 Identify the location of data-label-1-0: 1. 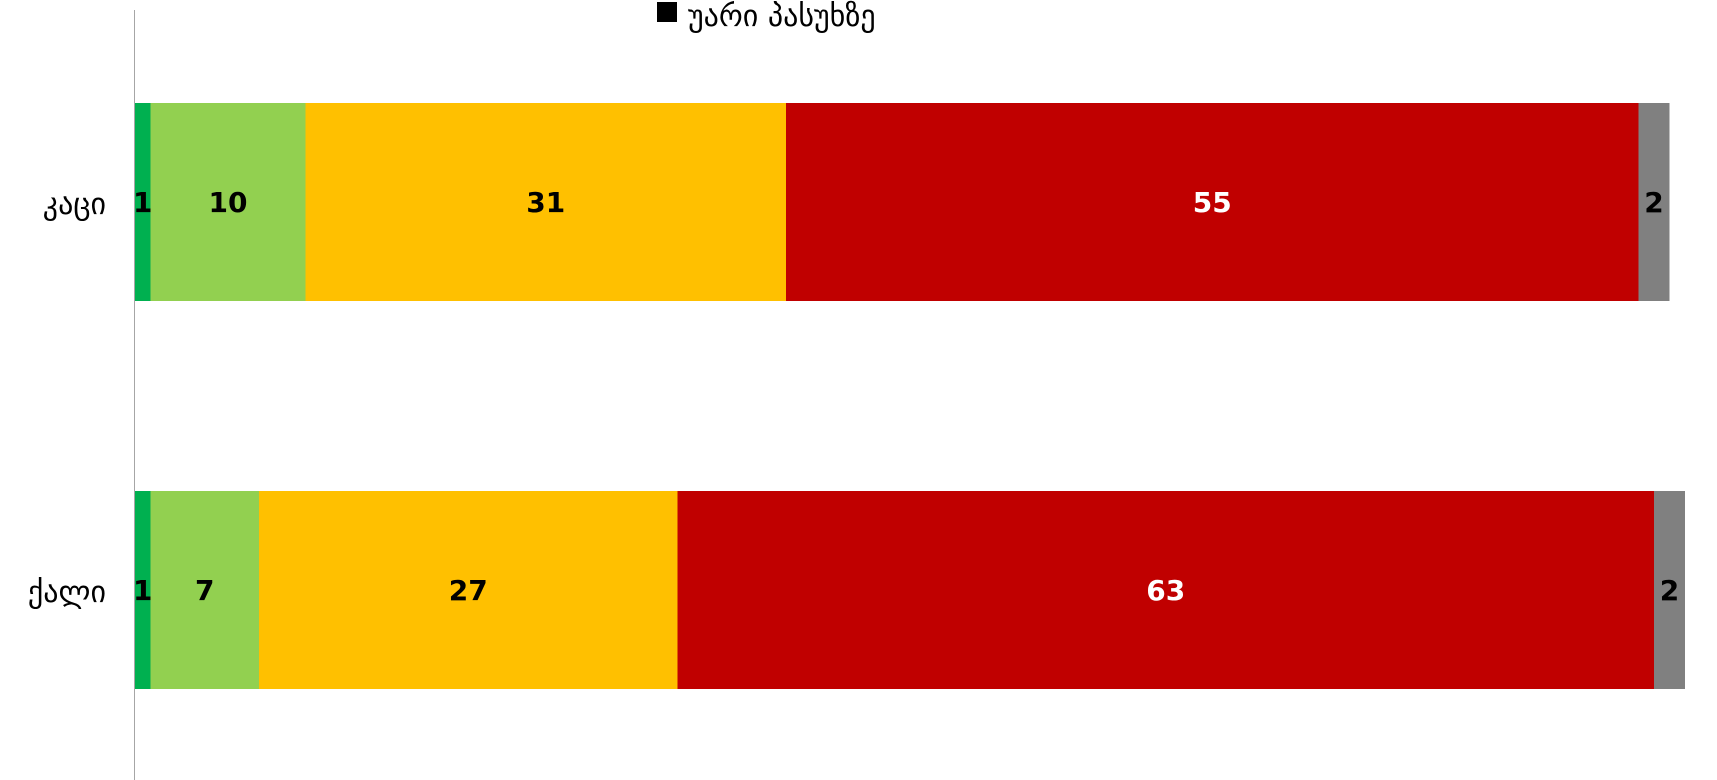
(142, 590).